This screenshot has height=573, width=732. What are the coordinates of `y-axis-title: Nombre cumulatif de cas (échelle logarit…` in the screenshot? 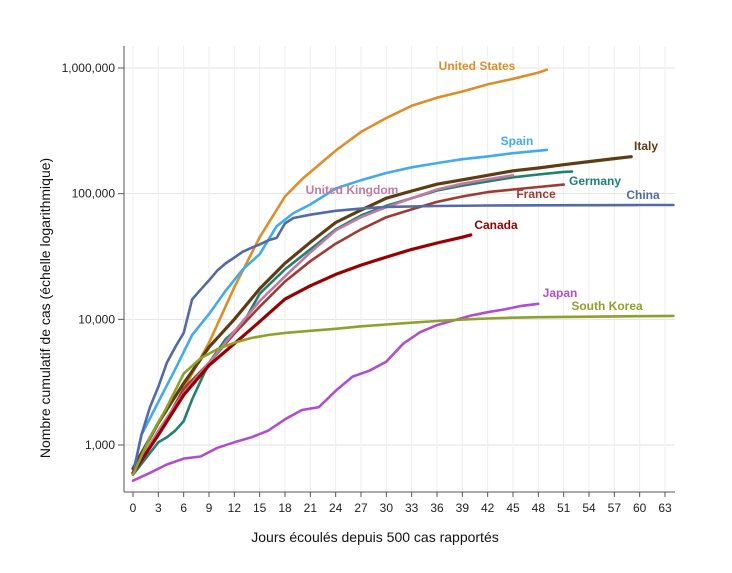 It's located at (45, 308).